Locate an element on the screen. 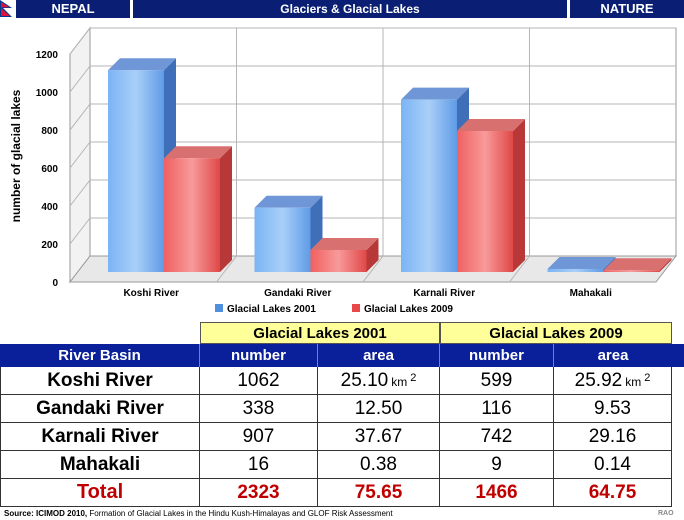  column-header-number-2009: number is located at coordinates (497, 355).